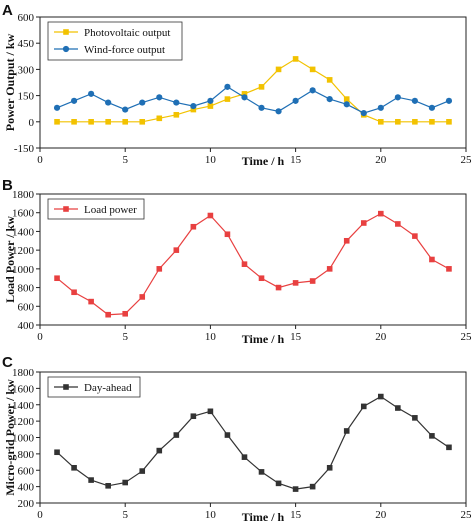 The image size is (474, 529). I want to click on panel-a-y-tick-label: 450, so click(26, 44).